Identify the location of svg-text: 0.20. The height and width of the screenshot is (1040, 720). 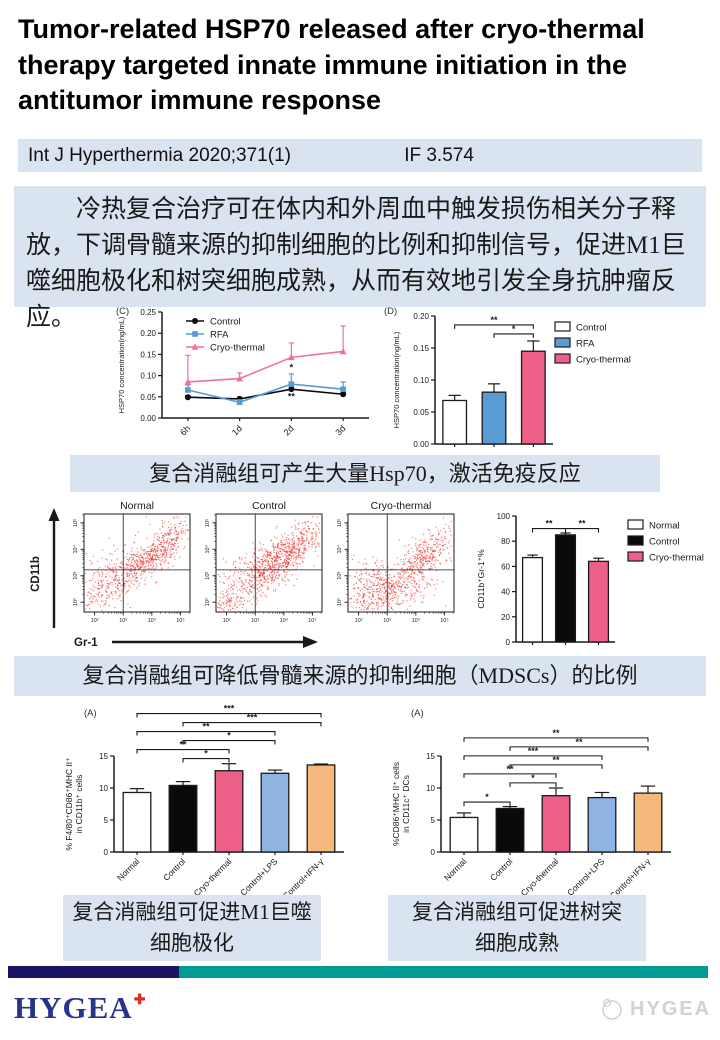
(148, 333).